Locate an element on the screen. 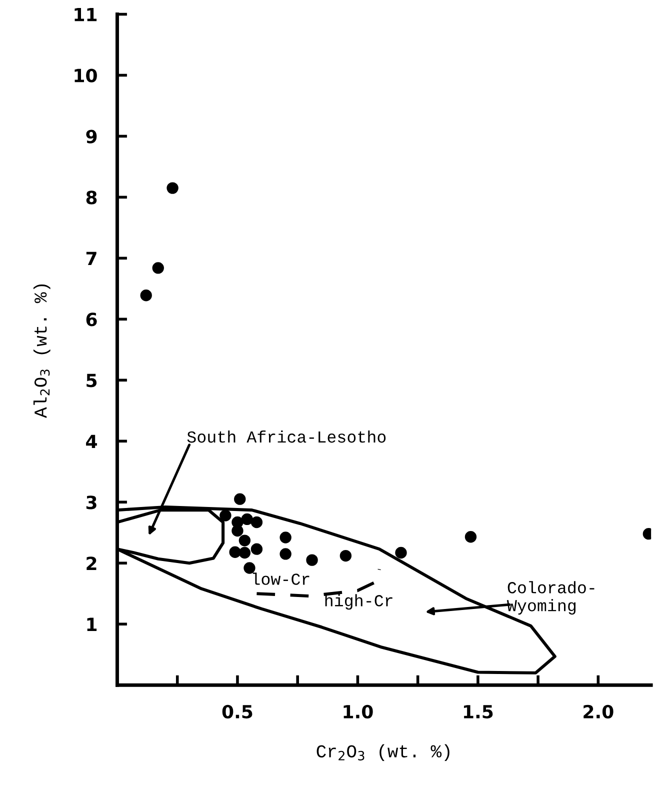  annotation: low-Cr is located at coordinates (281, 578).